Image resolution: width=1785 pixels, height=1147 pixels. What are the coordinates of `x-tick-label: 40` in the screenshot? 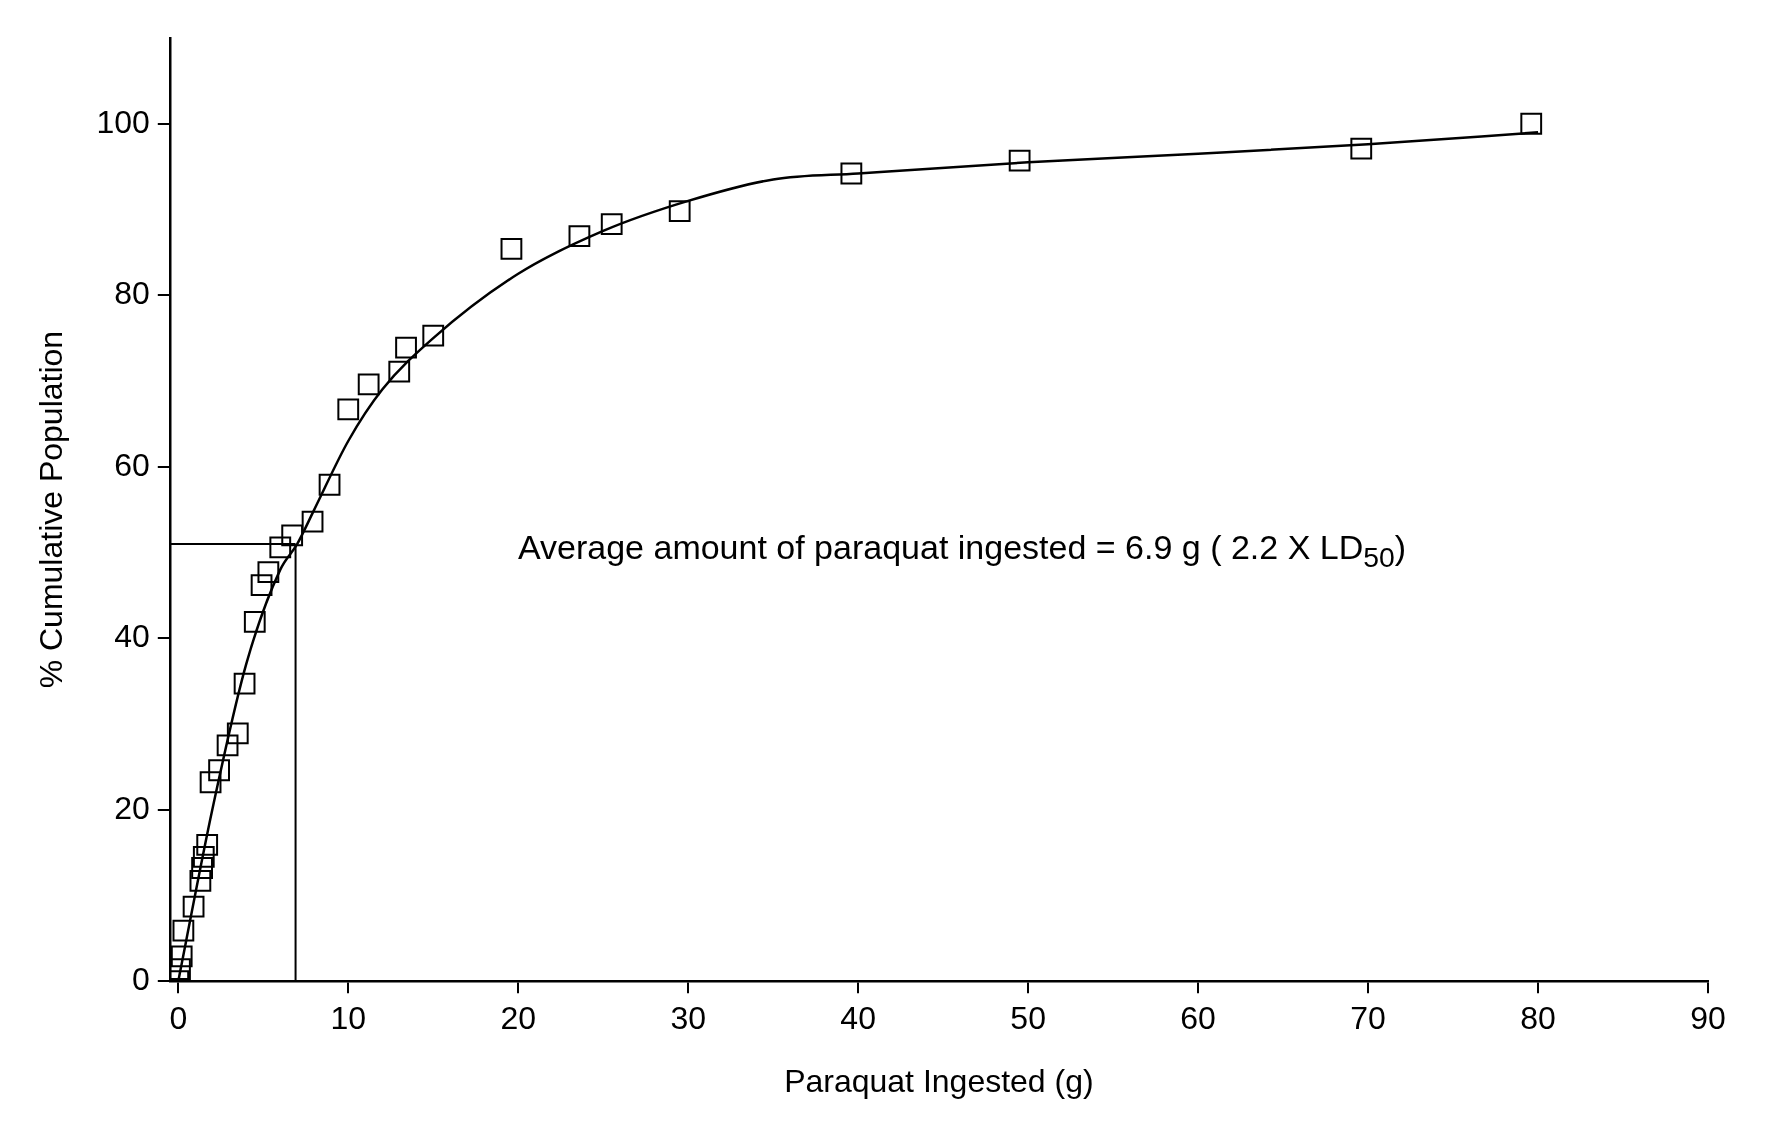 It's located at (858, 1018).